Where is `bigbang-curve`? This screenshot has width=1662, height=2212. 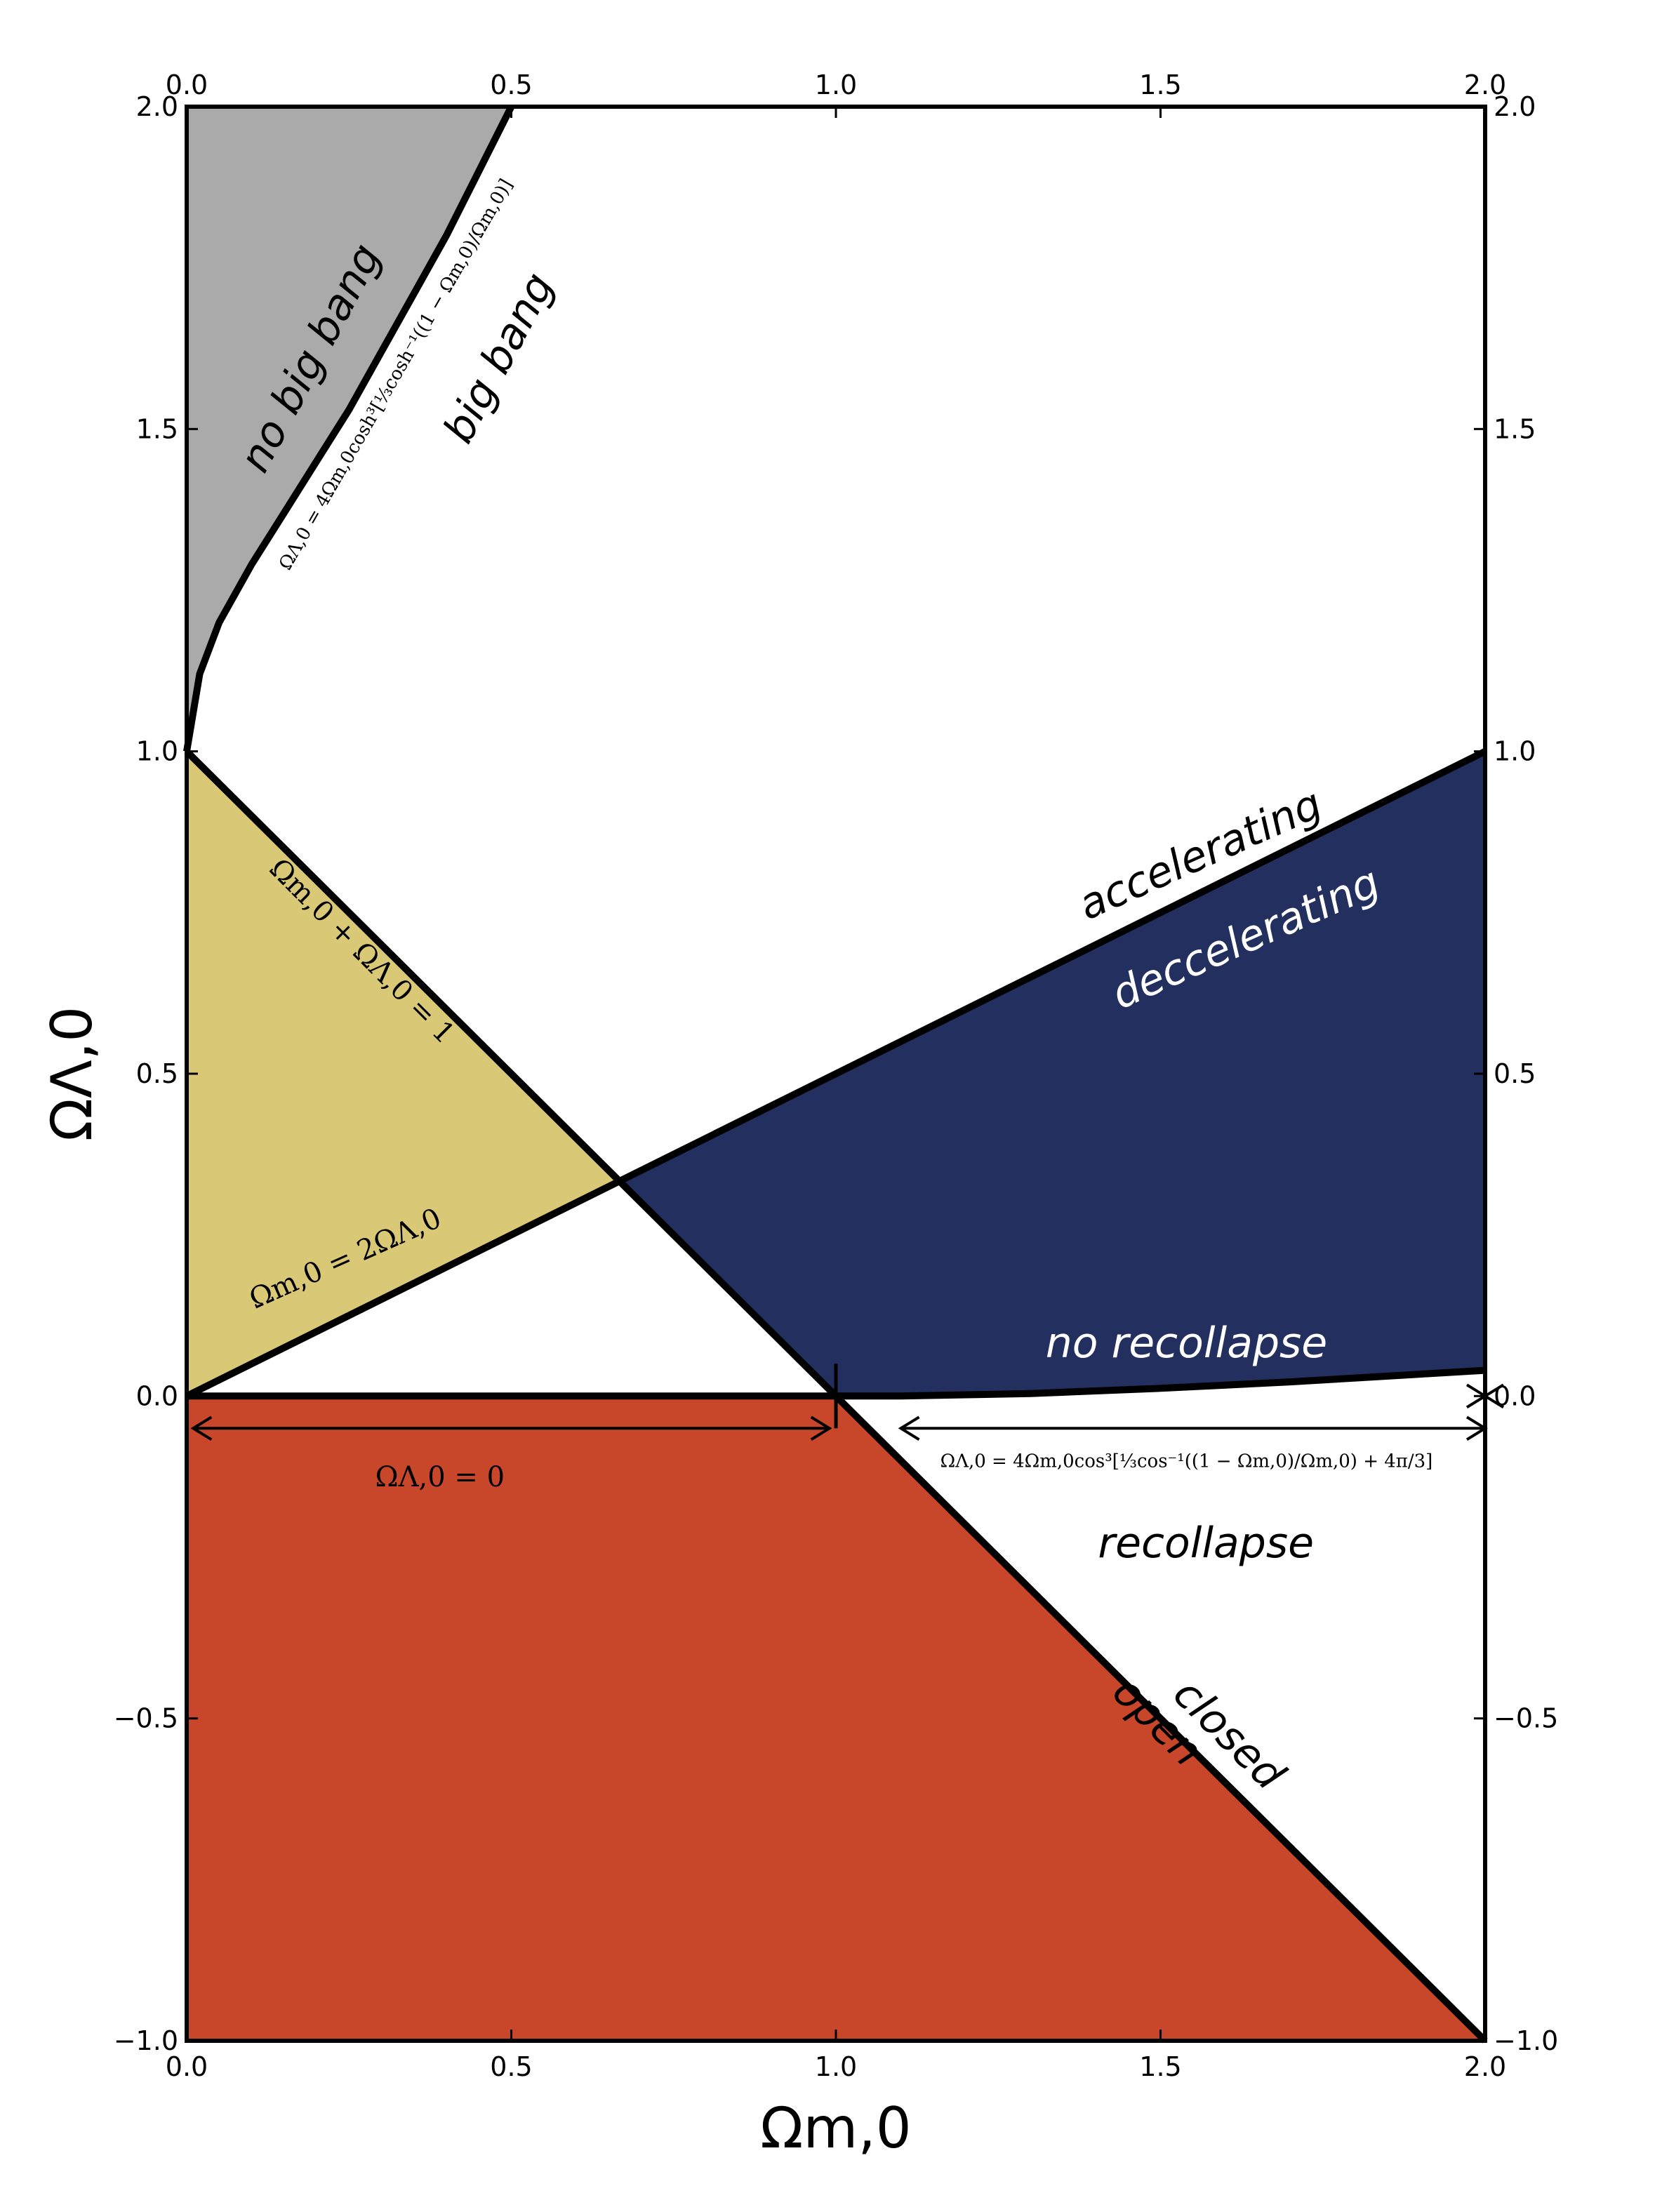
bigbang-curve is located at coordinates (348, 428).